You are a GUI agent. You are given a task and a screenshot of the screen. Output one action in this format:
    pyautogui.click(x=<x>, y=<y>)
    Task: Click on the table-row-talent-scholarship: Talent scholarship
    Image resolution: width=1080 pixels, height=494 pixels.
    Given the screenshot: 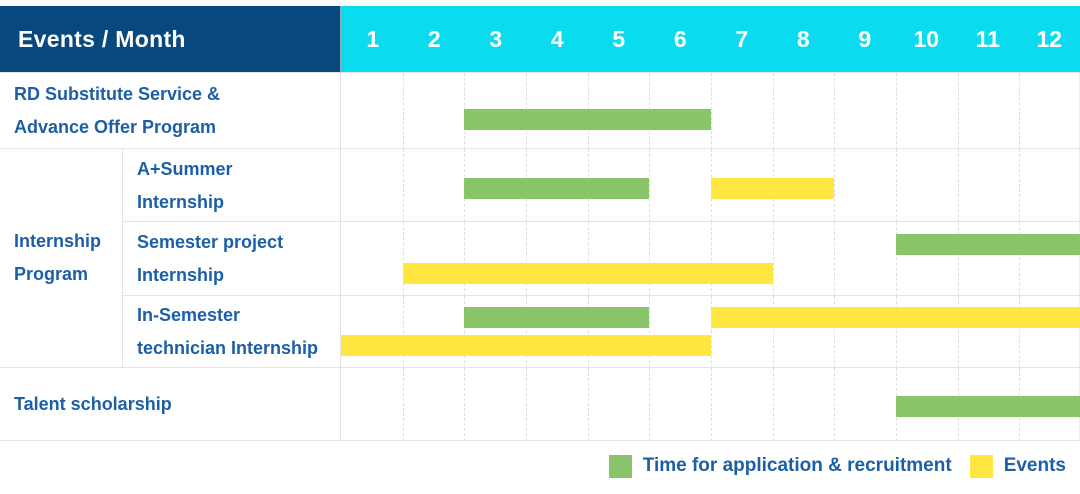 What is the action you would take?
    pyautogui.click(x=540, y=404)
    